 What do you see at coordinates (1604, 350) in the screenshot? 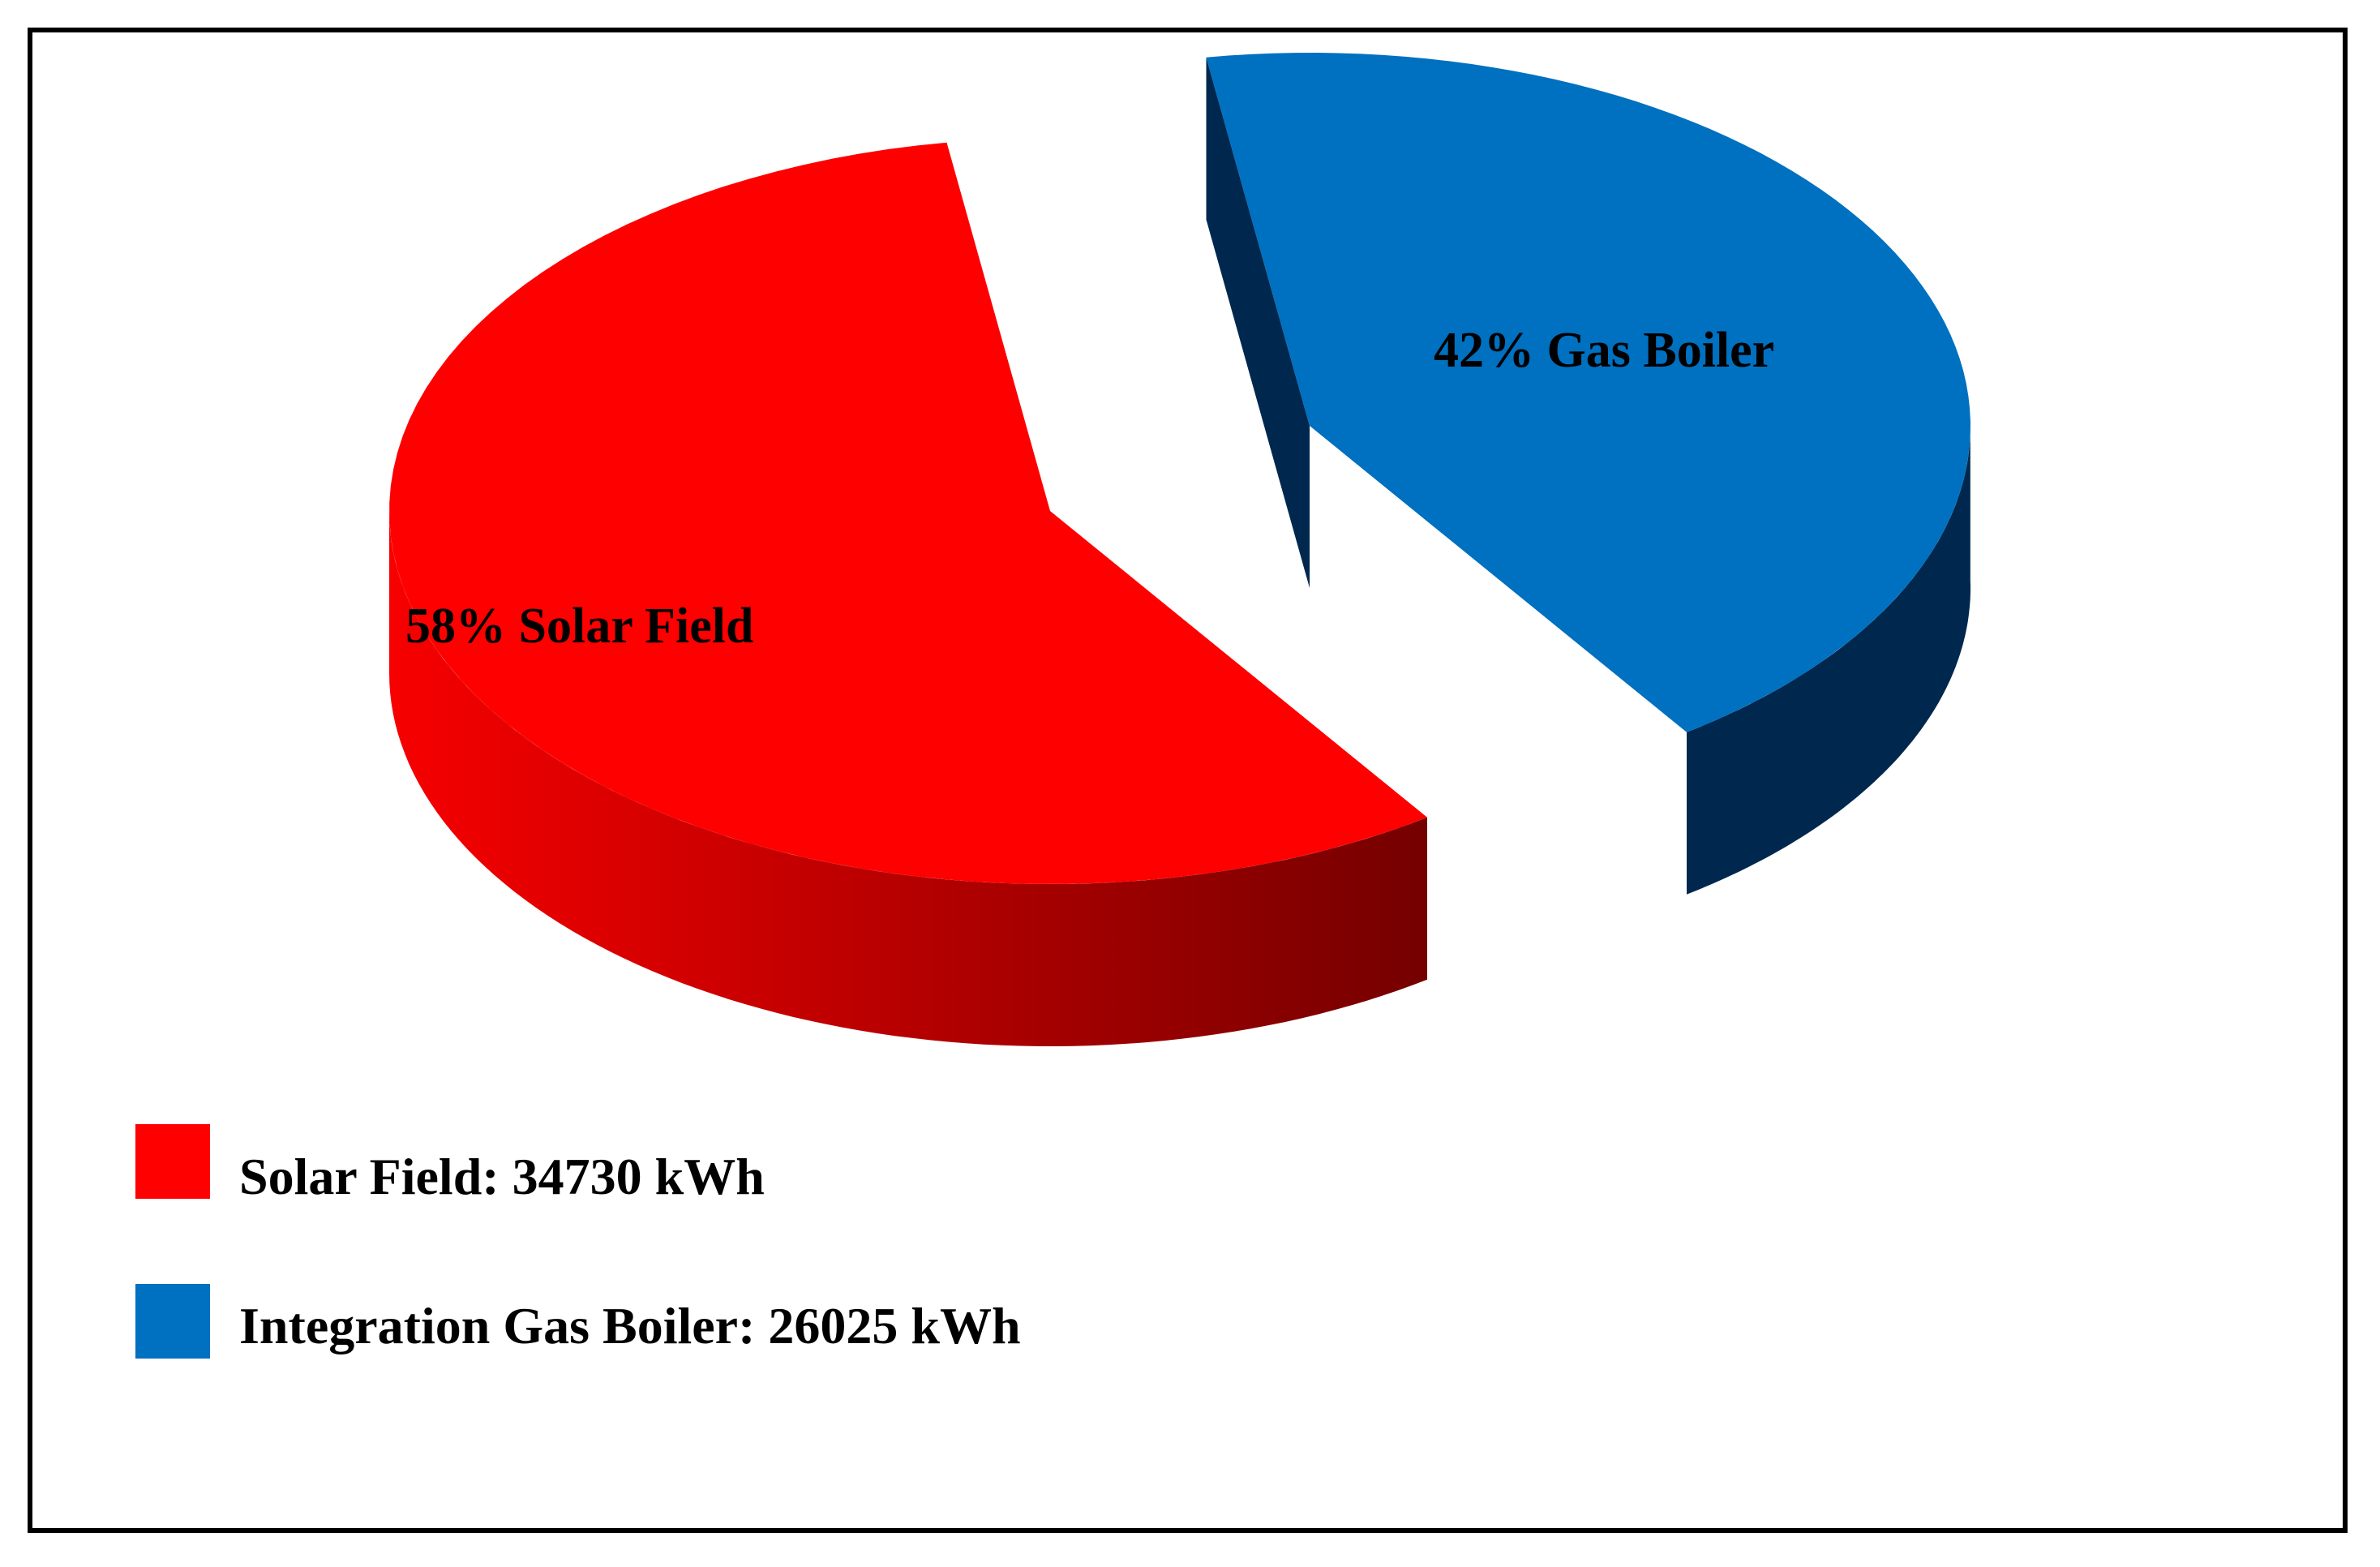
I see `slice-label-gas-boiler: 42% Gas Boiler` at bounding box center [1604, 350].